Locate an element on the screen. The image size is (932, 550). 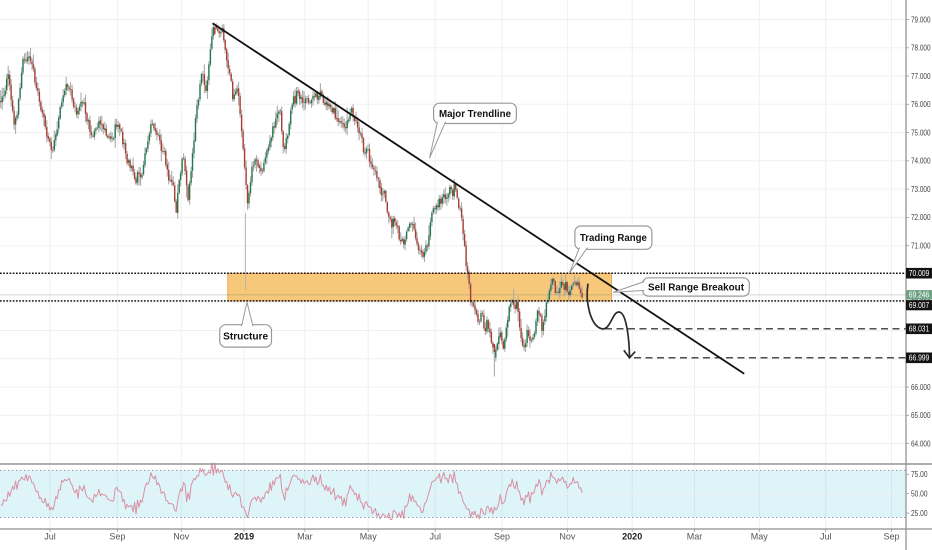
svg-text: 79.000 is located at coordinates (921, 19).